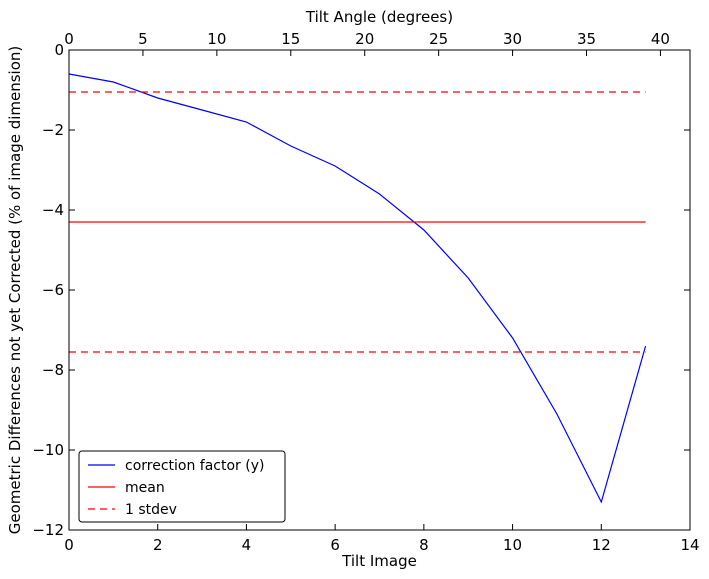  Describe the element at coordinates (158, 545) in the screenshot. I see `x-tick-label: 2` at that location.